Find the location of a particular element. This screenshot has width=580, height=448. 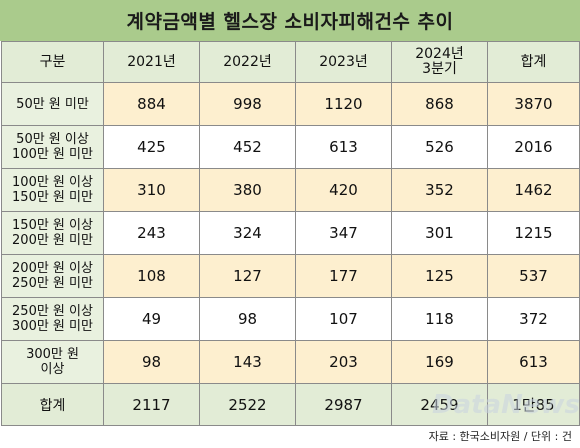

source-note: 자료 : 한국소비자원 / 단위 : 건 is located at coordinates (500, 436).